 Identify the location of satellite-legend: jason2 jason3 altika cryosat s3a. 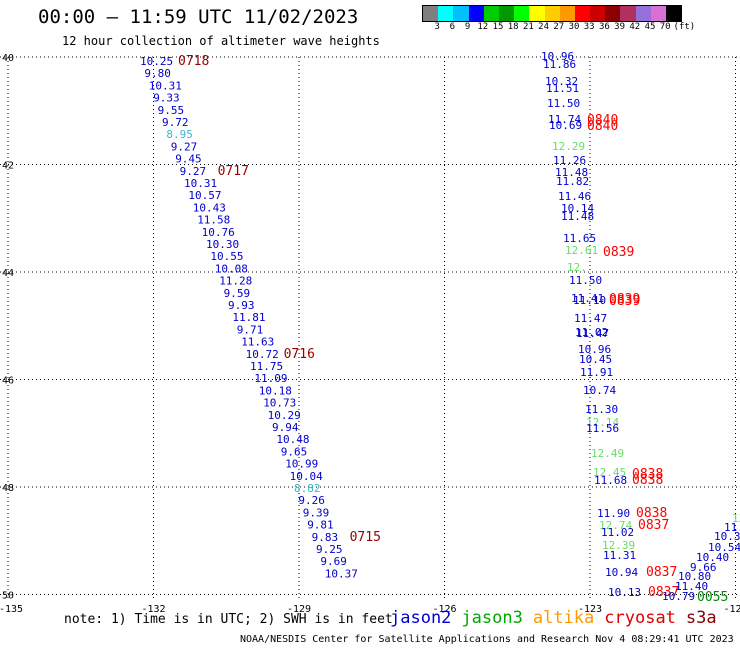
(558, 618).